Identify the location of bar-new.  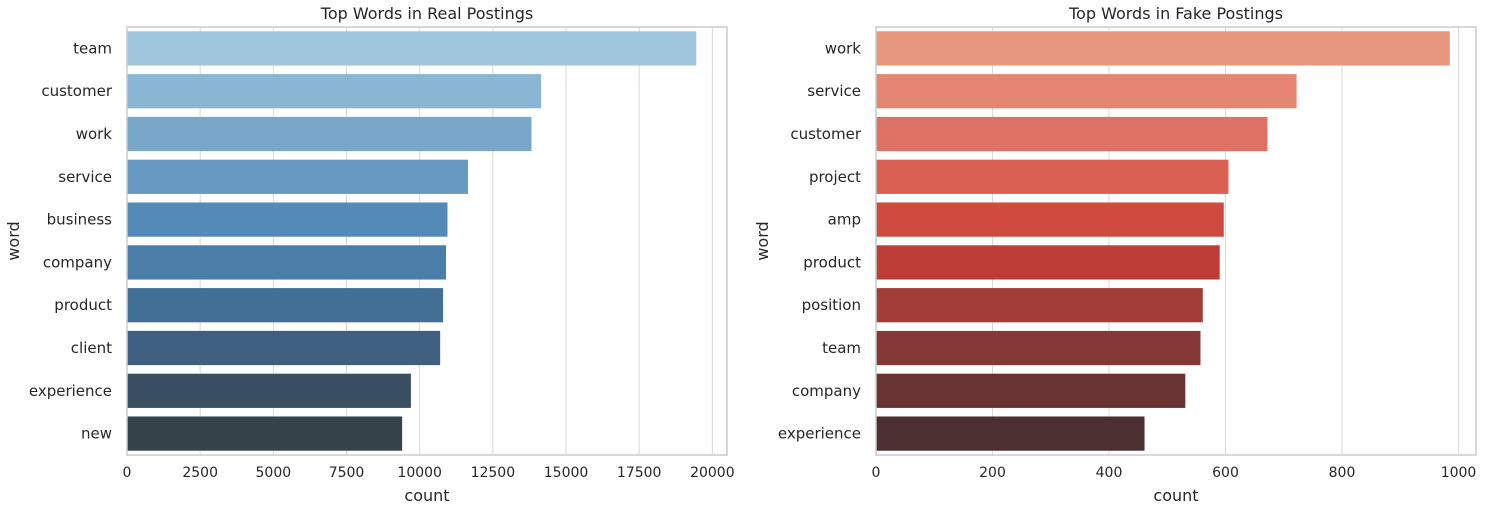
(265, 433).